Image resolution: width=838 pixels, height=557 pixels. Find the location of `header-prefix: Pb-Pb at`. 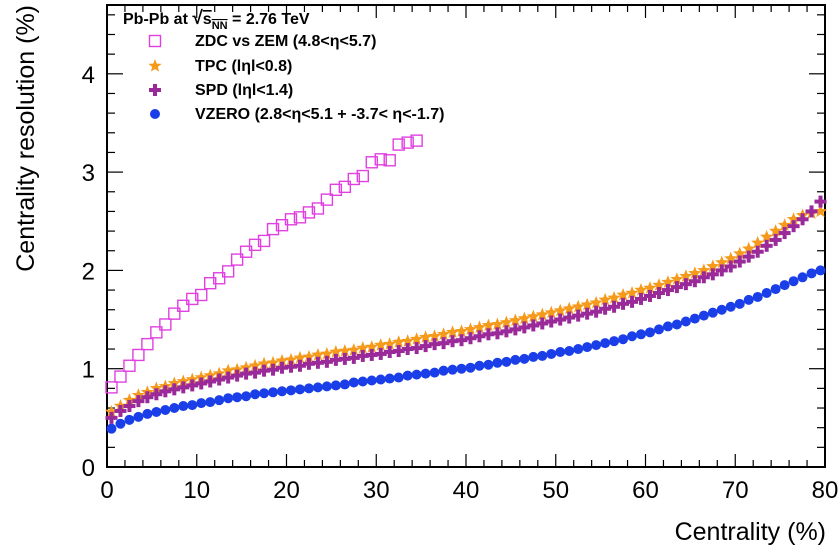

header-prefix: Pb-Pb at is located at coordinates (157, 19).